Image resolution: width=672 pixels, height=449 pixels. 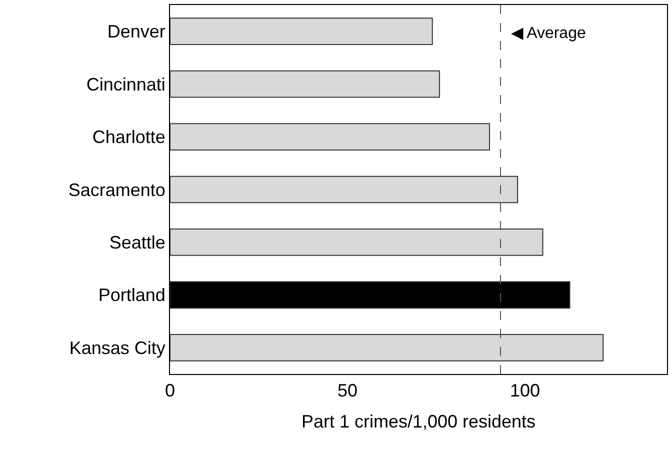 What do you see at coordinates (170, 390) in the screenshot?
I see `x-tick-label: 0` at bounding box center [170, 390].